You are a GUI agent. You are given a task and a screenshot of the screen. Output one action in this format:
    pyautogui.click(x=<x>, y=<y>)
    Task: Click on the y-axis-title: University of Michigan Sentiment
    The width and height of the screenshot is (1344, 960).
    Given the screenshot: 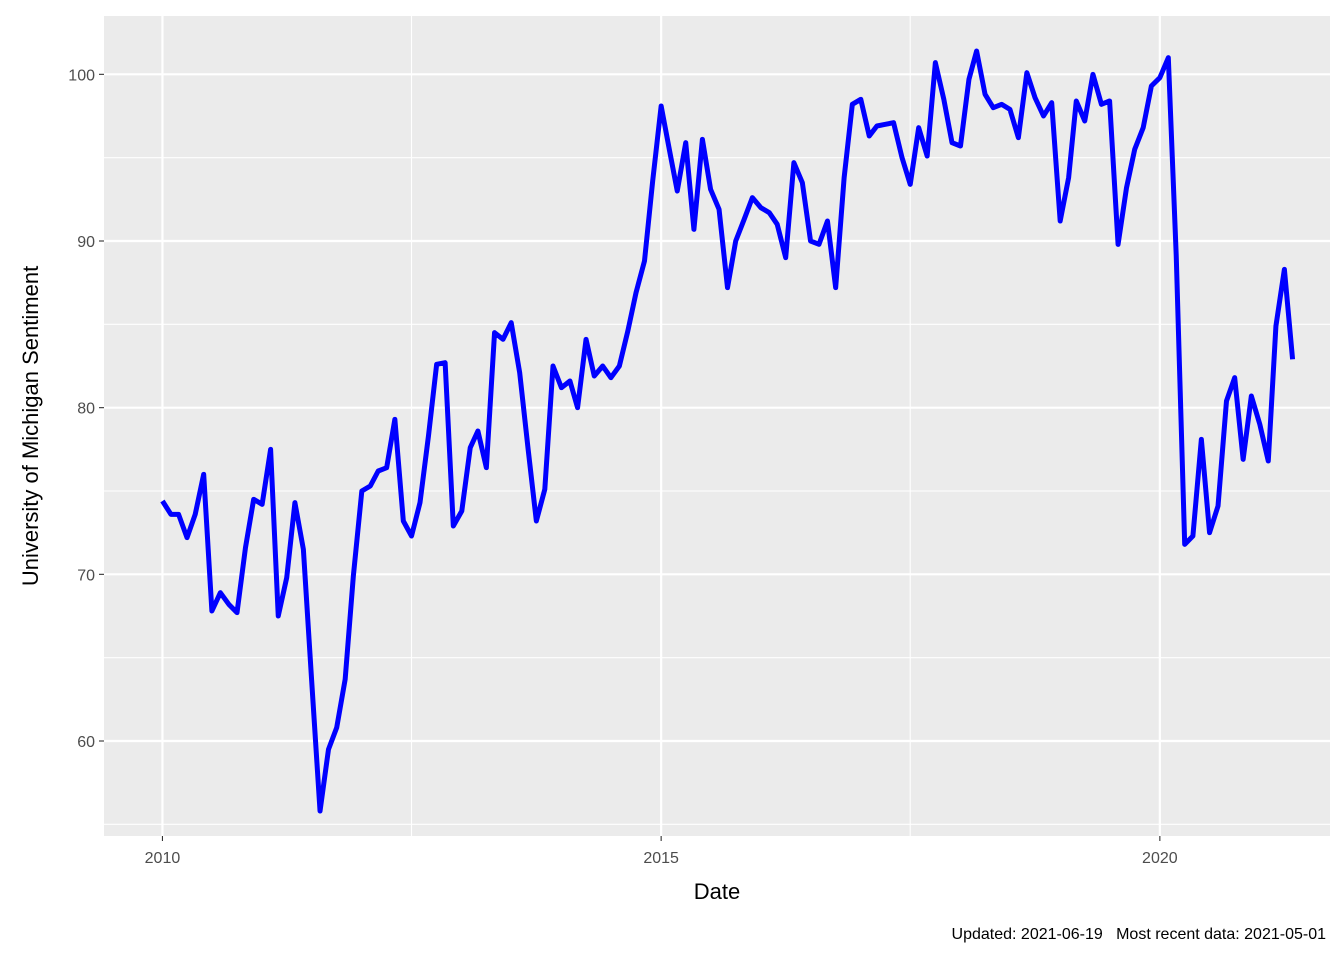 What is the action you would take?
    pyautogui.click(x=30, y=426)
    